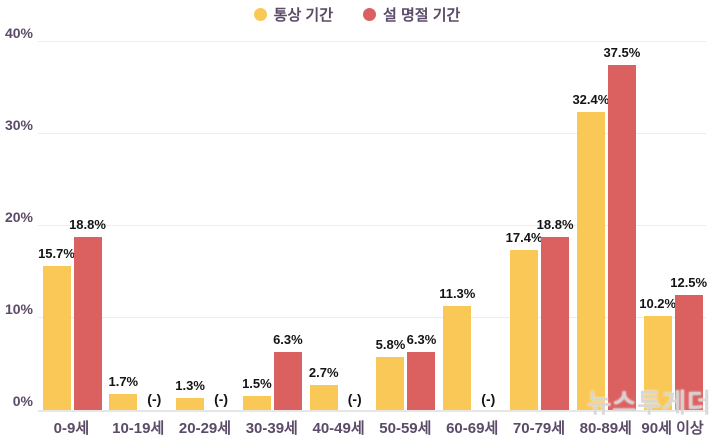 The width and height of the screenshot is (714, 442). What do you see at coordinates (405, 239) in the screenshot?
I see `bar-group-50-59세: 5.8% 6.3% 50-59세` at bounding box center [405, 239].